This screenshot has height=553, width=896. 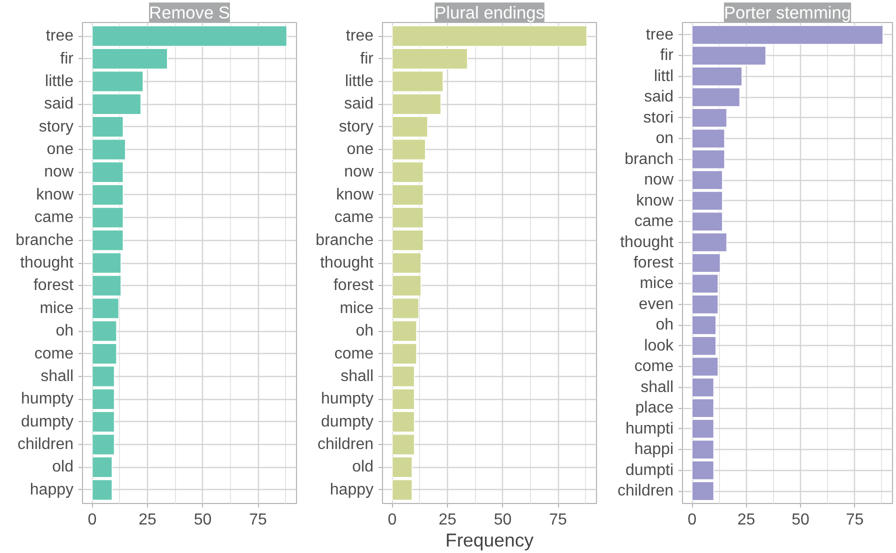 What do you see at coordinates (654, 449) in the screenshot?
I see `y-tick-label: happi` at bounding box center [654, 449].